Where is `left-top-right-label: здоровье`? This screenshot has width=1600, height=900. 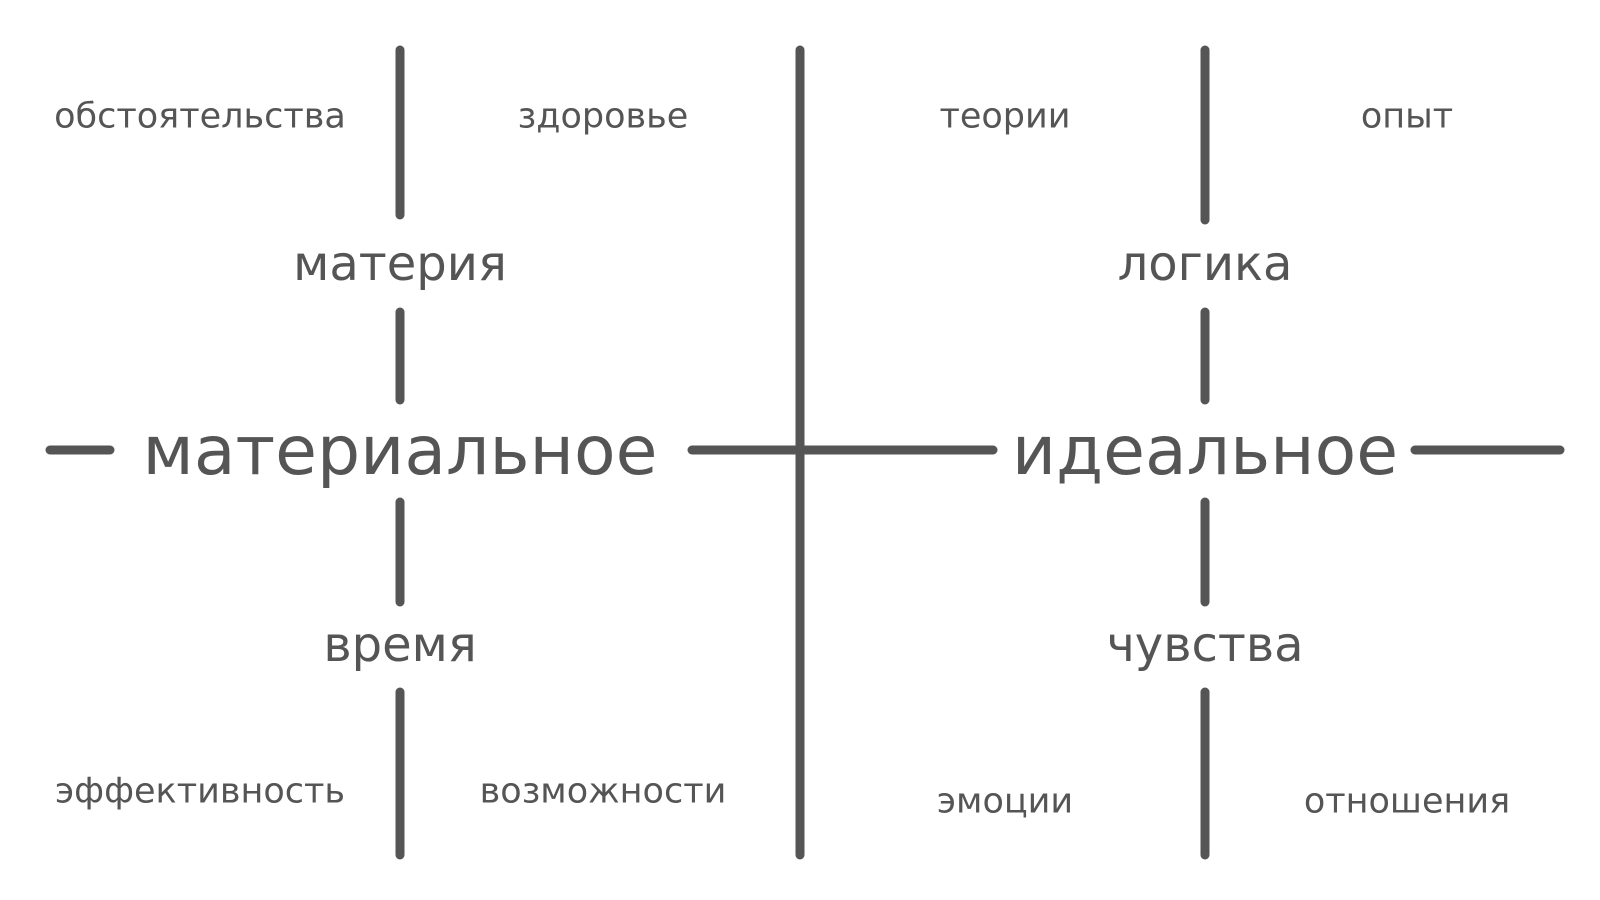 left-top-right-label: здоровье is located at coordinates (603, 116).